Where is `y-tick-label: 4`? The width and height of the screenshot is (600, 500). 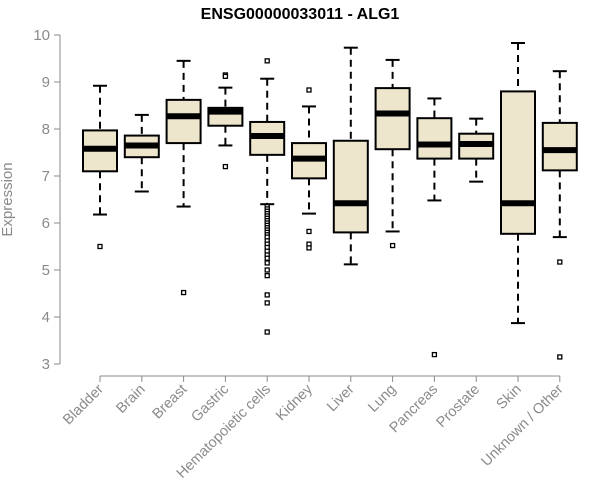 y-tick-label: 4 is located at coordinates (46, 317).